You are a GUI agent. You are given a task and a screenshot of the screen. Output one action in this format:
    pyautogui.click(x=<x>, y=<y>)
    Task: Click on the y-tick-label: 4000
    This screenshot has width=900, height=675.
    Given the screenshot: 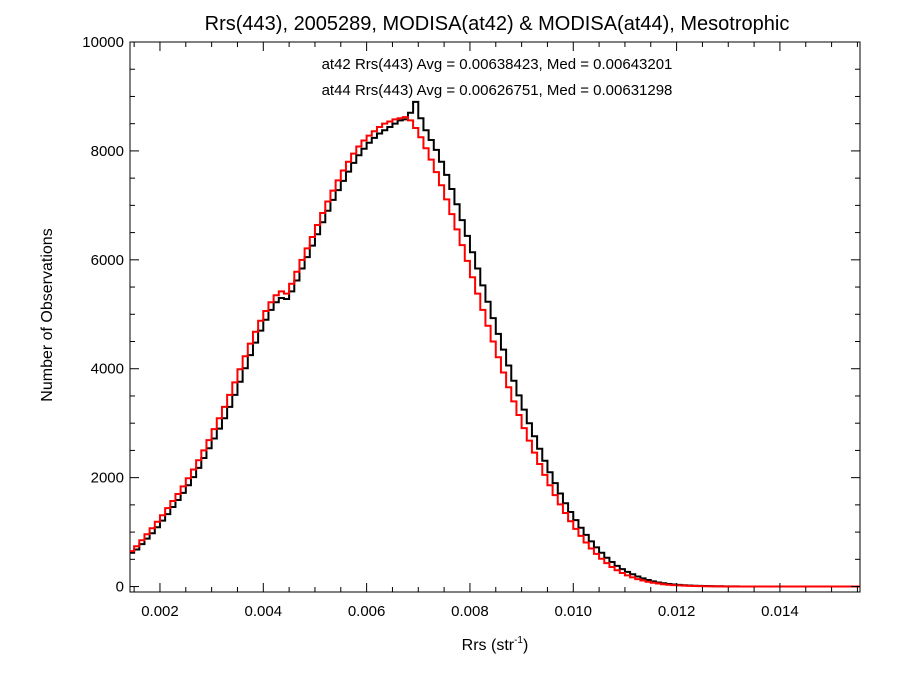 What is the action you would take?
    pyautogui.click(x=107, y=369)
    